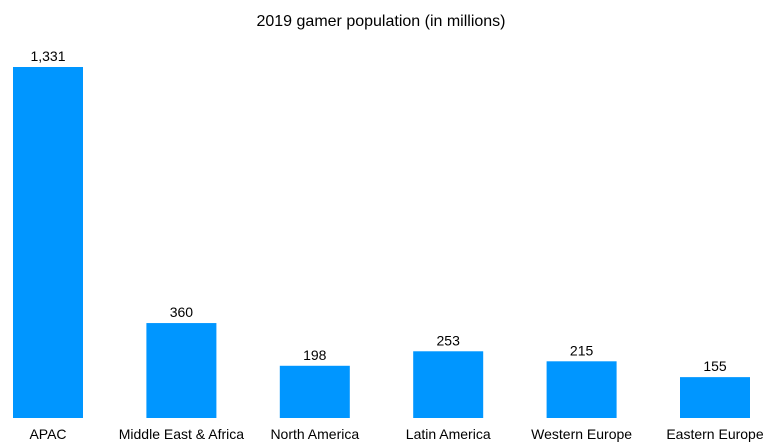 This screenshot has width=779, height=447. I want to click on x-tick-label: North America, so click(314, 434).